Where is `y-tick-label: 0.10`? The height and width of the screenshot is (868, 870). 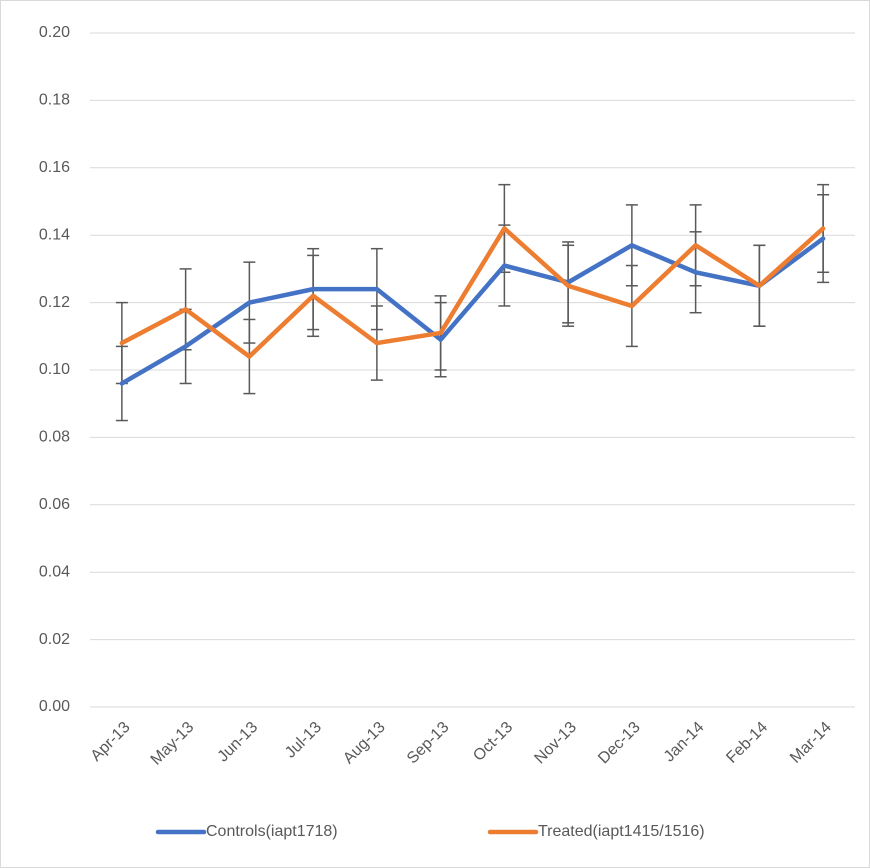
y-tick-label: 0.10 is located at coordinates (54, 369).